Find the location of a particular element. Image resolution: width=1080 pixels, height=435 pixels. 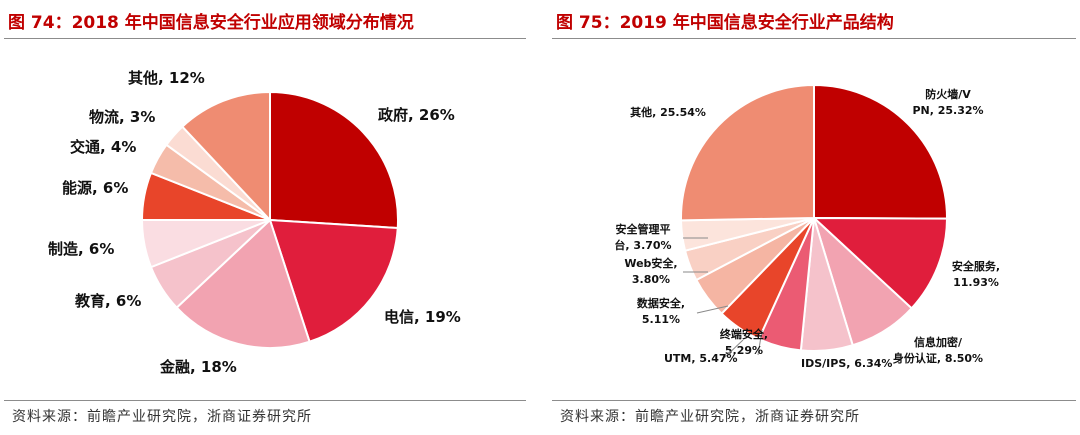

right-chart-title: 图 75：2019 年中国信息安全行业产品结构 is located at coordinates (725, 23).